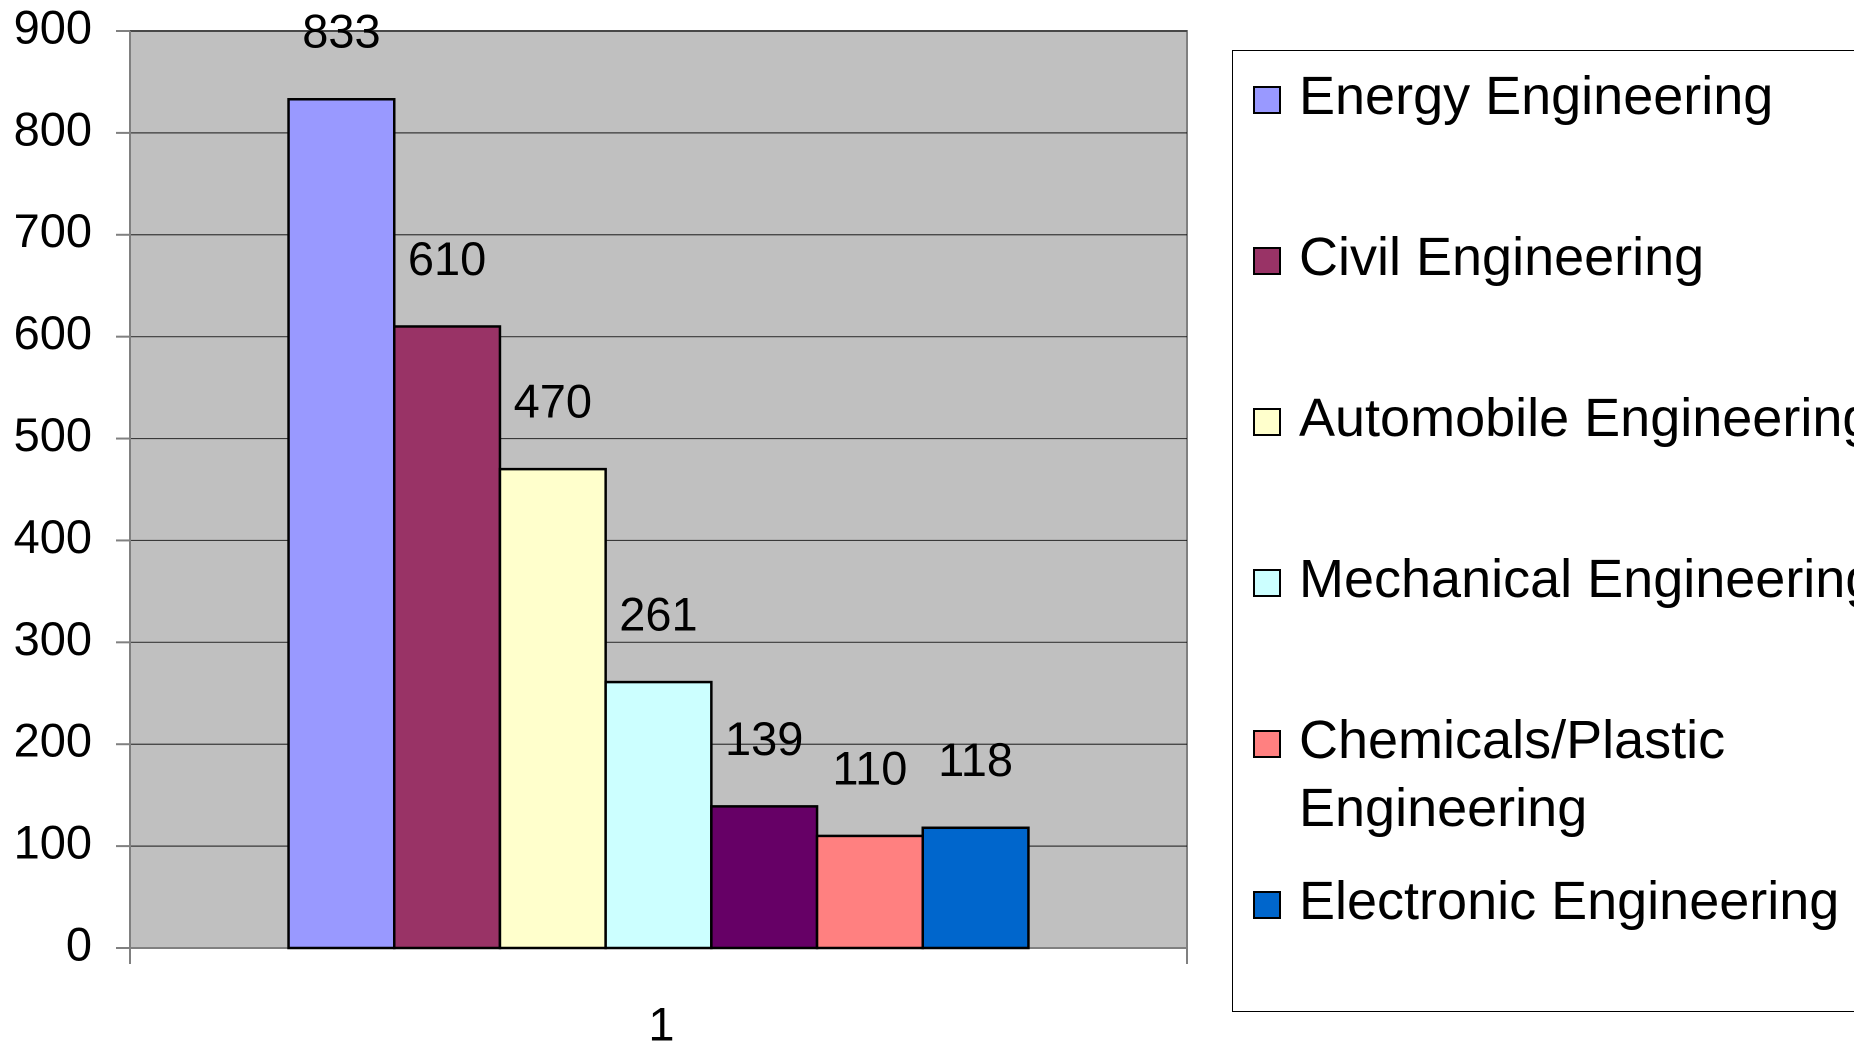 The width and height of the screenshot is (1854, 1049). Describe the element at coordinates (79, 943) in the screenshot. I see `y-tick-label: 0` at that location.